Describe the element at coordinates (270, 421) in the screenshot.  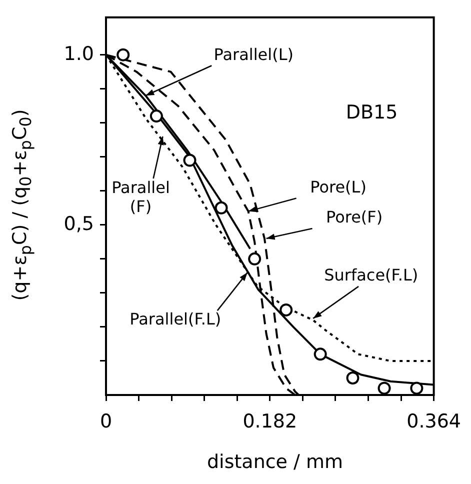
I see `x-tick-label: 0.182` at that location.